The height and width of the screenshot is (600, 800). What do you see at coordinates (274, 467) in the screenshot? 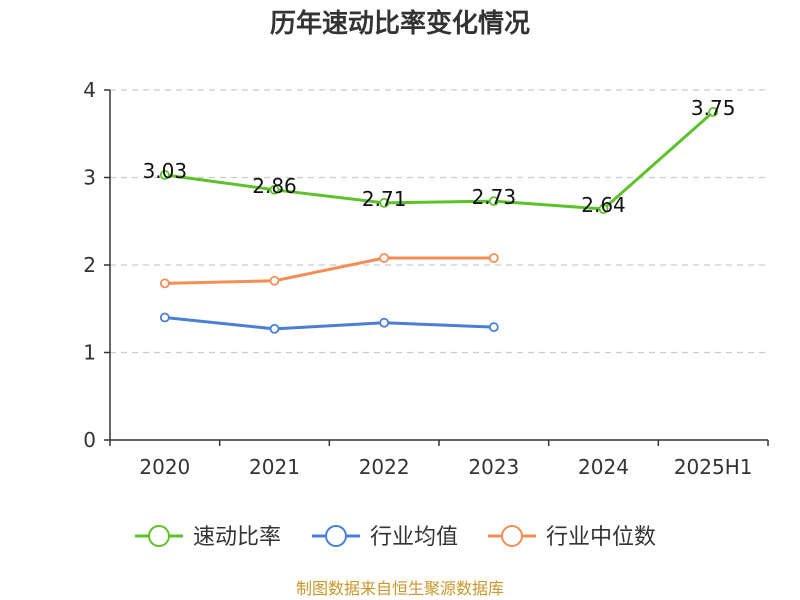
I see `x-tick-label: 2021` at bounding box center [274, 467].